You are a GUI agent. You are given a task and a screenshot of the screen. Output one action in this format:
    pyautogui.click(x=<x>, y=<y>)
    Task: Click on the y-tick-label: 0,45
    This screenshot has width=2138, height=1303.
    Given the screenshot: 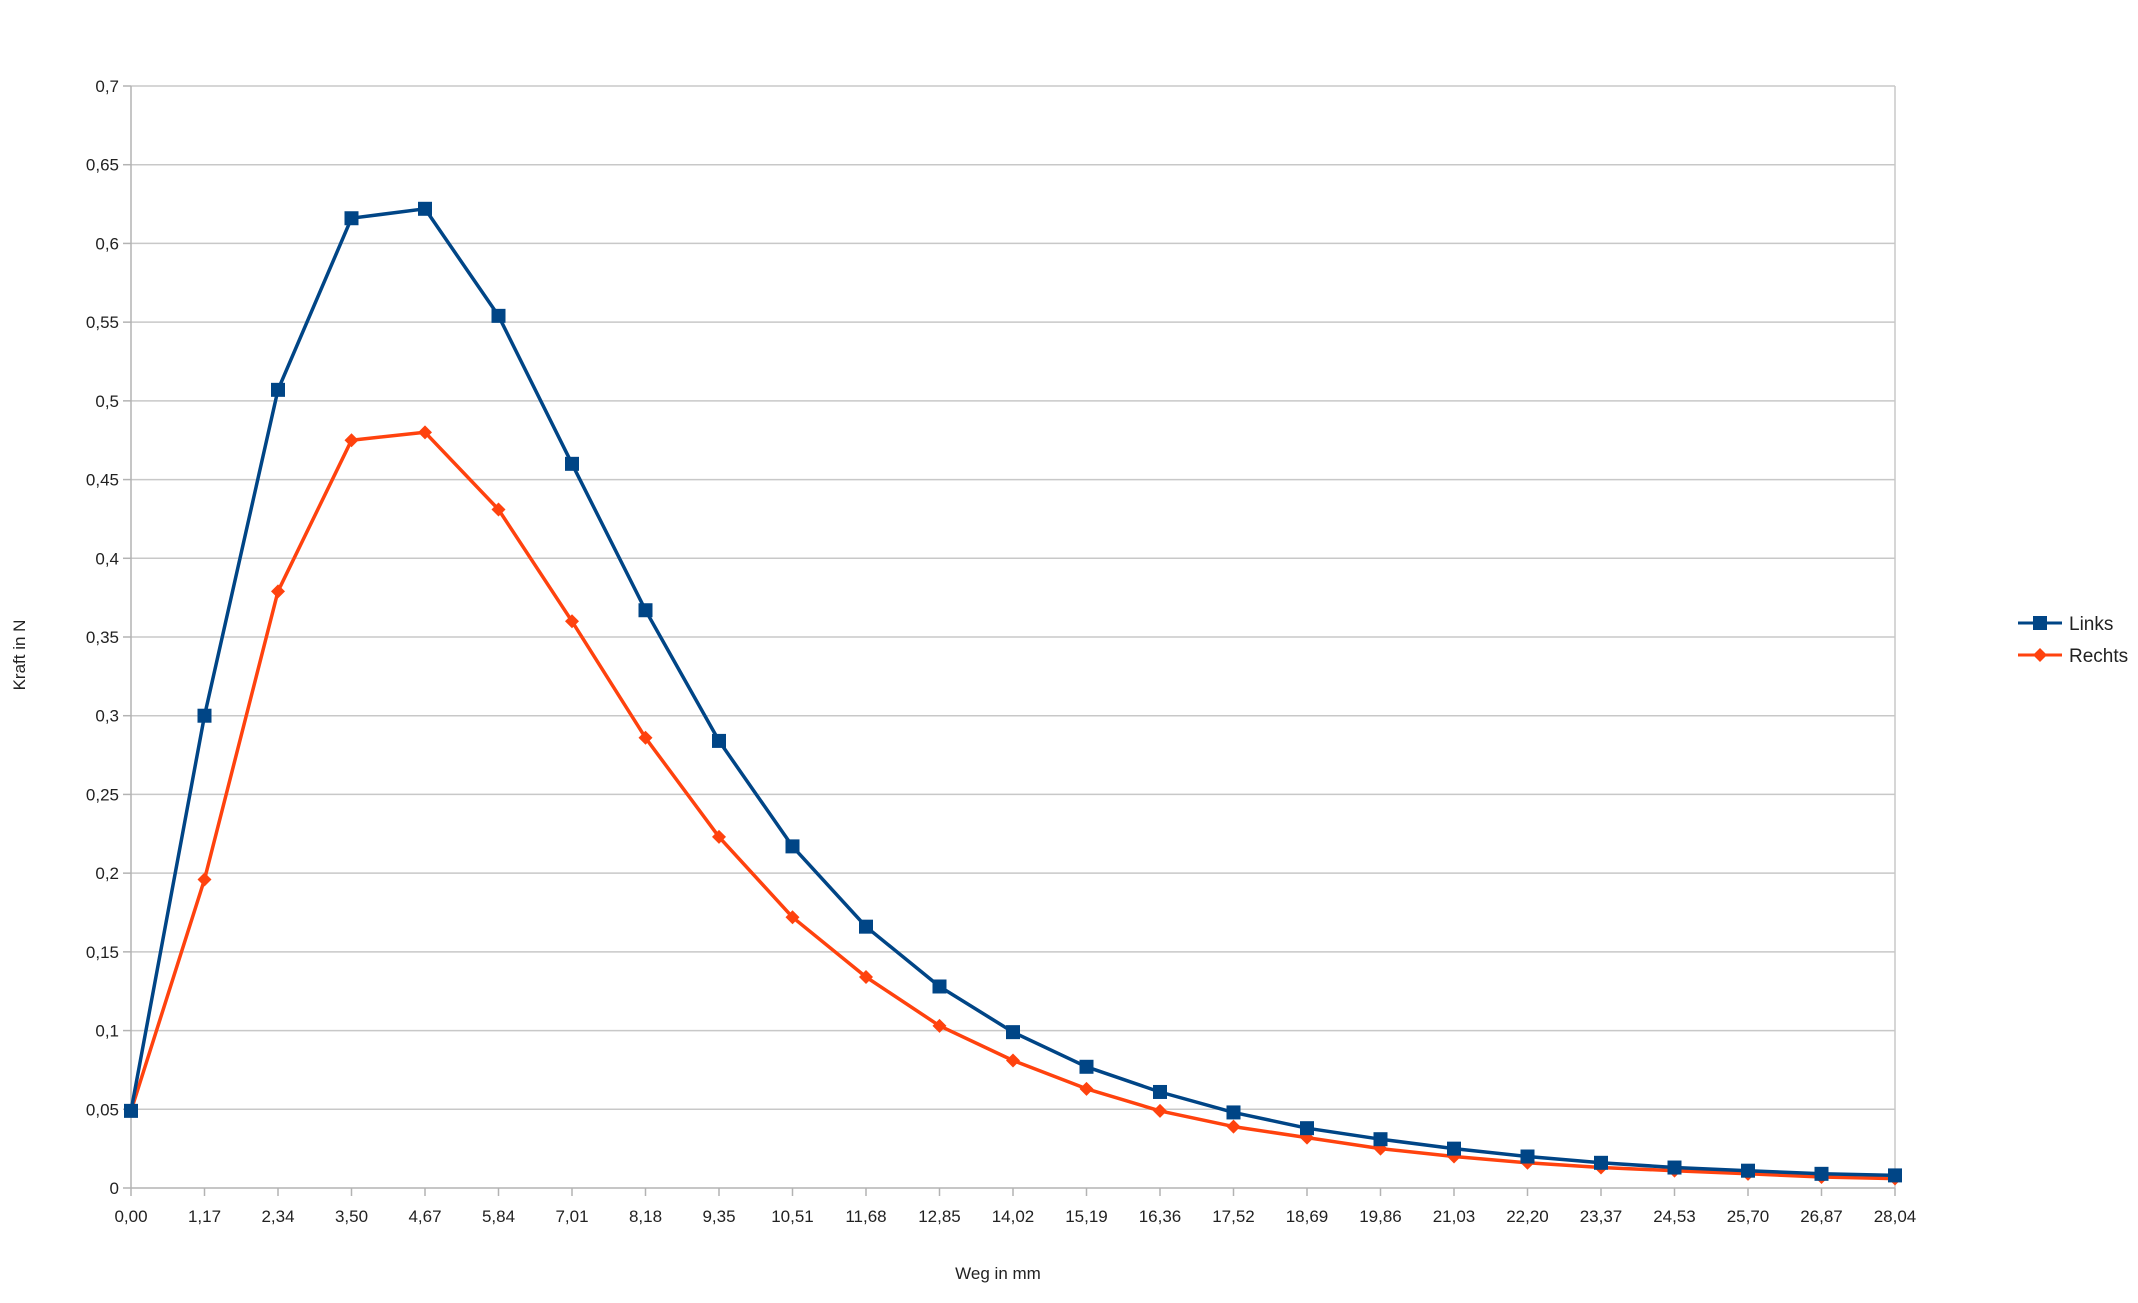 What is the action you would take?
    pyautogui.click(x=102, y=480)
    